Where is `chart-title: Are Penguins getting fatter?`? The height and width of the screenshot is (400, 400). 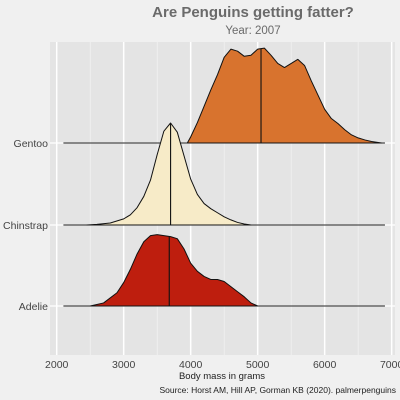 chart-title: Are Penguins getting fatter? is located at coordinates (253, 12).